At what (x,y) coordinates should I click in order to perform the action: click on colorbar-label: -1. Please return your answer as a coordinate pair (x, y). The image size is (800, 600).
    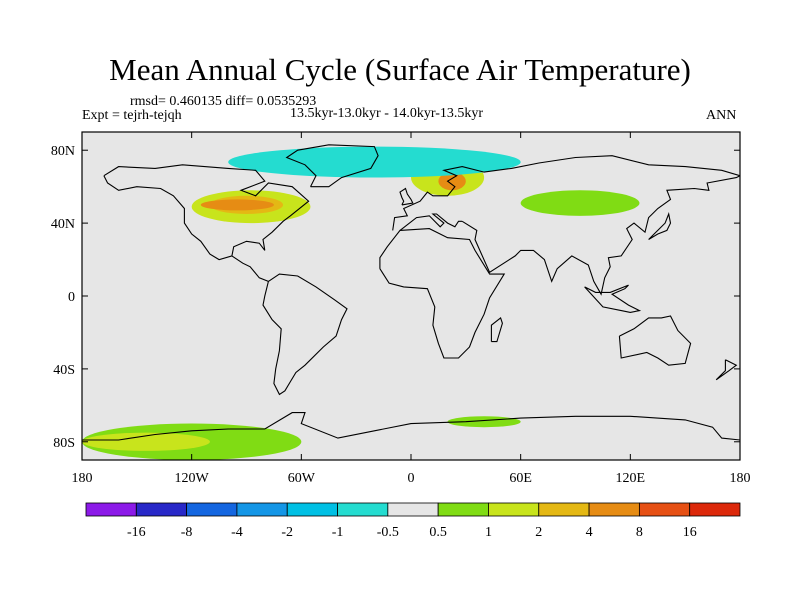
    Looking at the image, I should click on (338, 532).